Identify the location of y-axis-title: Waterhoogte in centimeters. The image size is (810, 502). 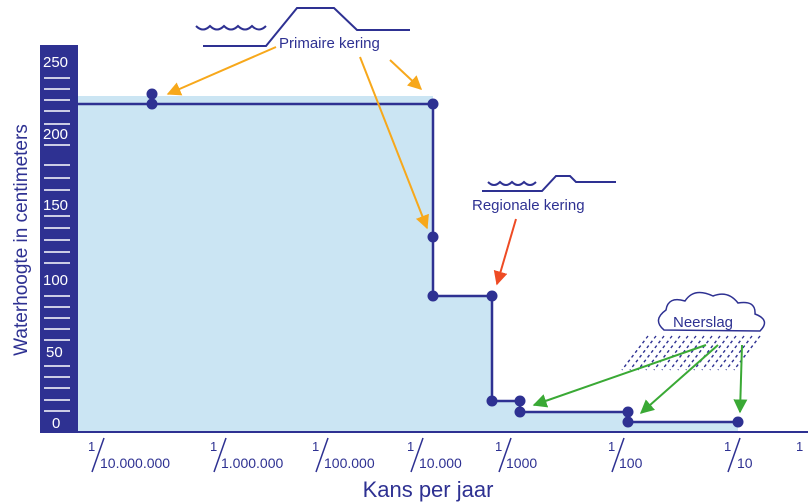
(21, 240).